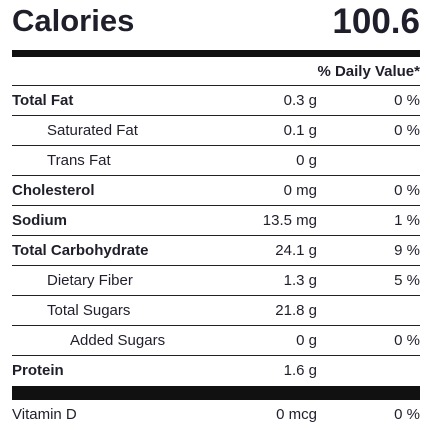  I want to click on nutrient-row-dietary-fiber: Dietary Fiber 1.3 g 5 %, so click(216, 281).